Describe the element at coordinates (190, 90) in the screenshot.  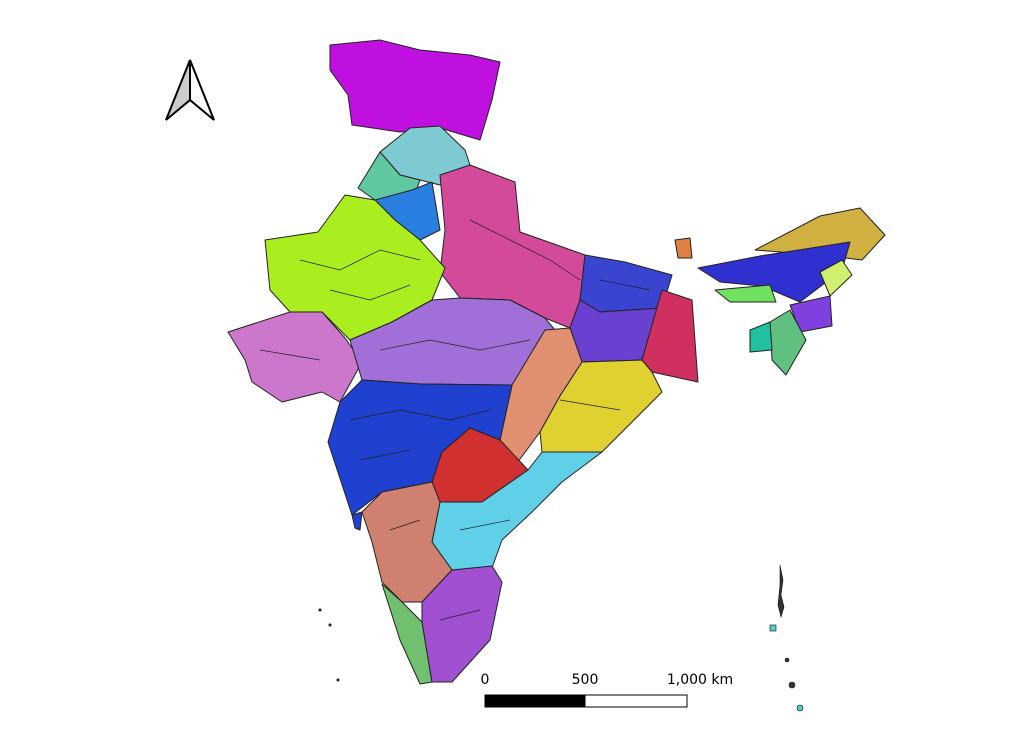
I see `north-arrow` at that location.